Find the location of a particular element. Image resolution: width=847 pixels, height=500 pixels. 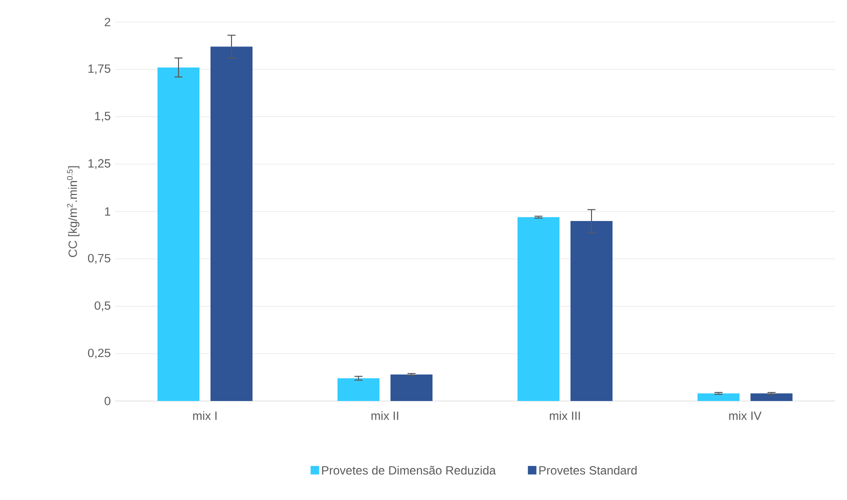

legend-label: Provetes de Dimensão Reduzida is located at coordinates (409, 470).